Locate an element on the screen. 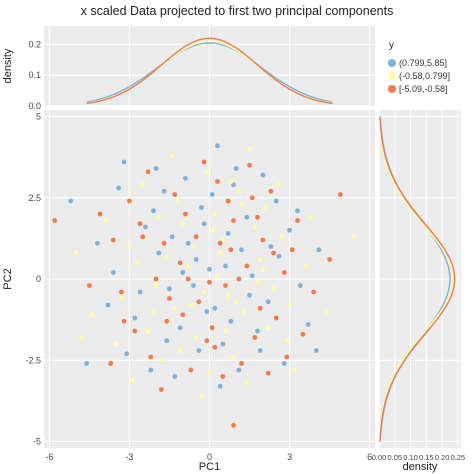 Image resolution: width=474 pixels, height=474 pixels. top-density-panel: 0.0 0.1 0.2 density is located at coordinates (188, 68).